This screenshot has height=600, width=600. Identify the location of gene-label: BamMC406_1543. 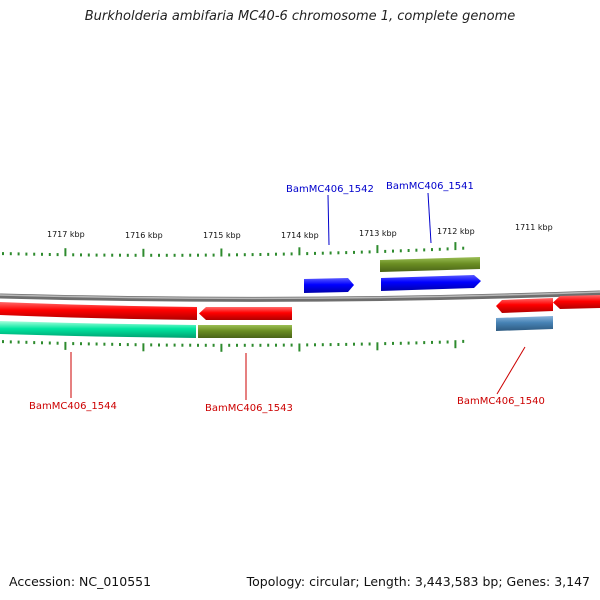
(249, 408).